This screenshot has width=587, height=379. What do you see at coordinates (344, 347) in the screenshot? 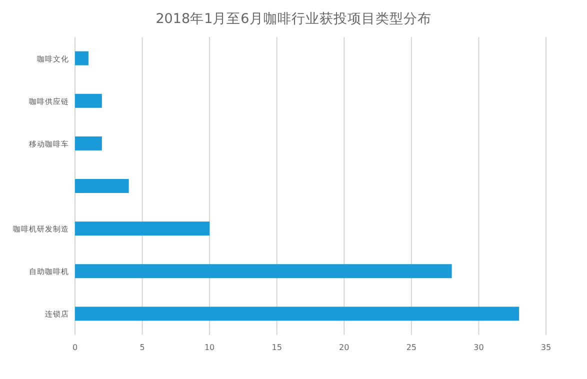
I see `x-tick-label: 20` at bounding box center [344, 347].